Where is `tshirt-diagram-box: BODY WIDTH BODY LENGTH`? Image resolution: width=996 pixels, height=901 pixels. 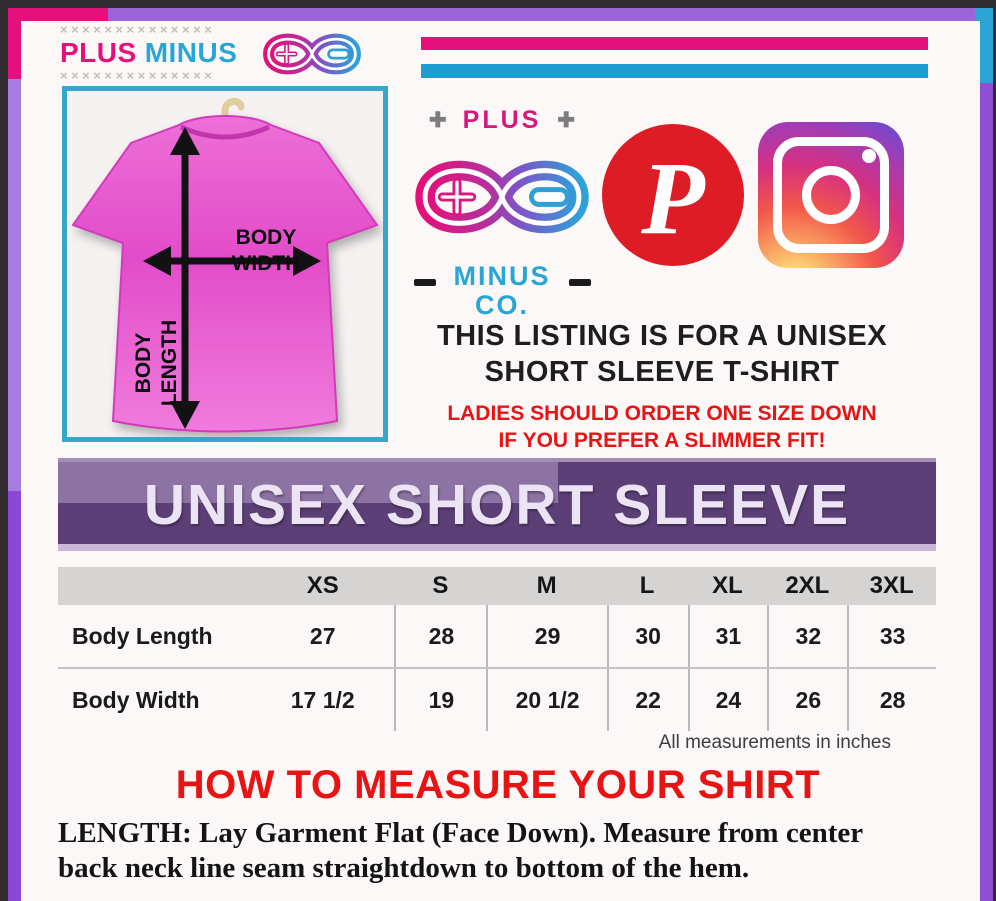
tshirt-diagram-box: BODY WIDTH BODY LENGTH is located at coordinates (225, 264).